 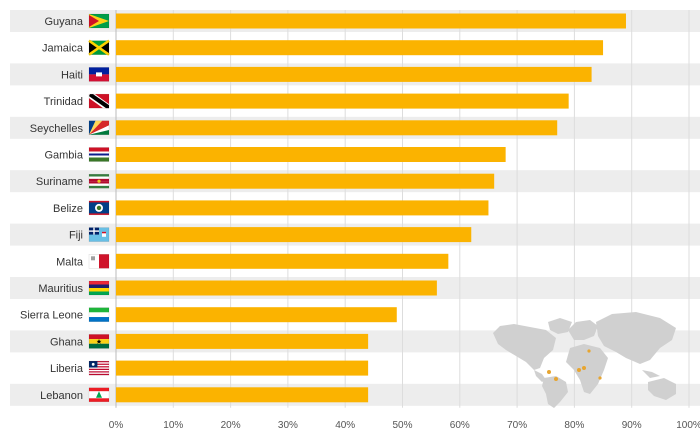 I want to click on haiti-flag-icon, so click(x=99, y=74).